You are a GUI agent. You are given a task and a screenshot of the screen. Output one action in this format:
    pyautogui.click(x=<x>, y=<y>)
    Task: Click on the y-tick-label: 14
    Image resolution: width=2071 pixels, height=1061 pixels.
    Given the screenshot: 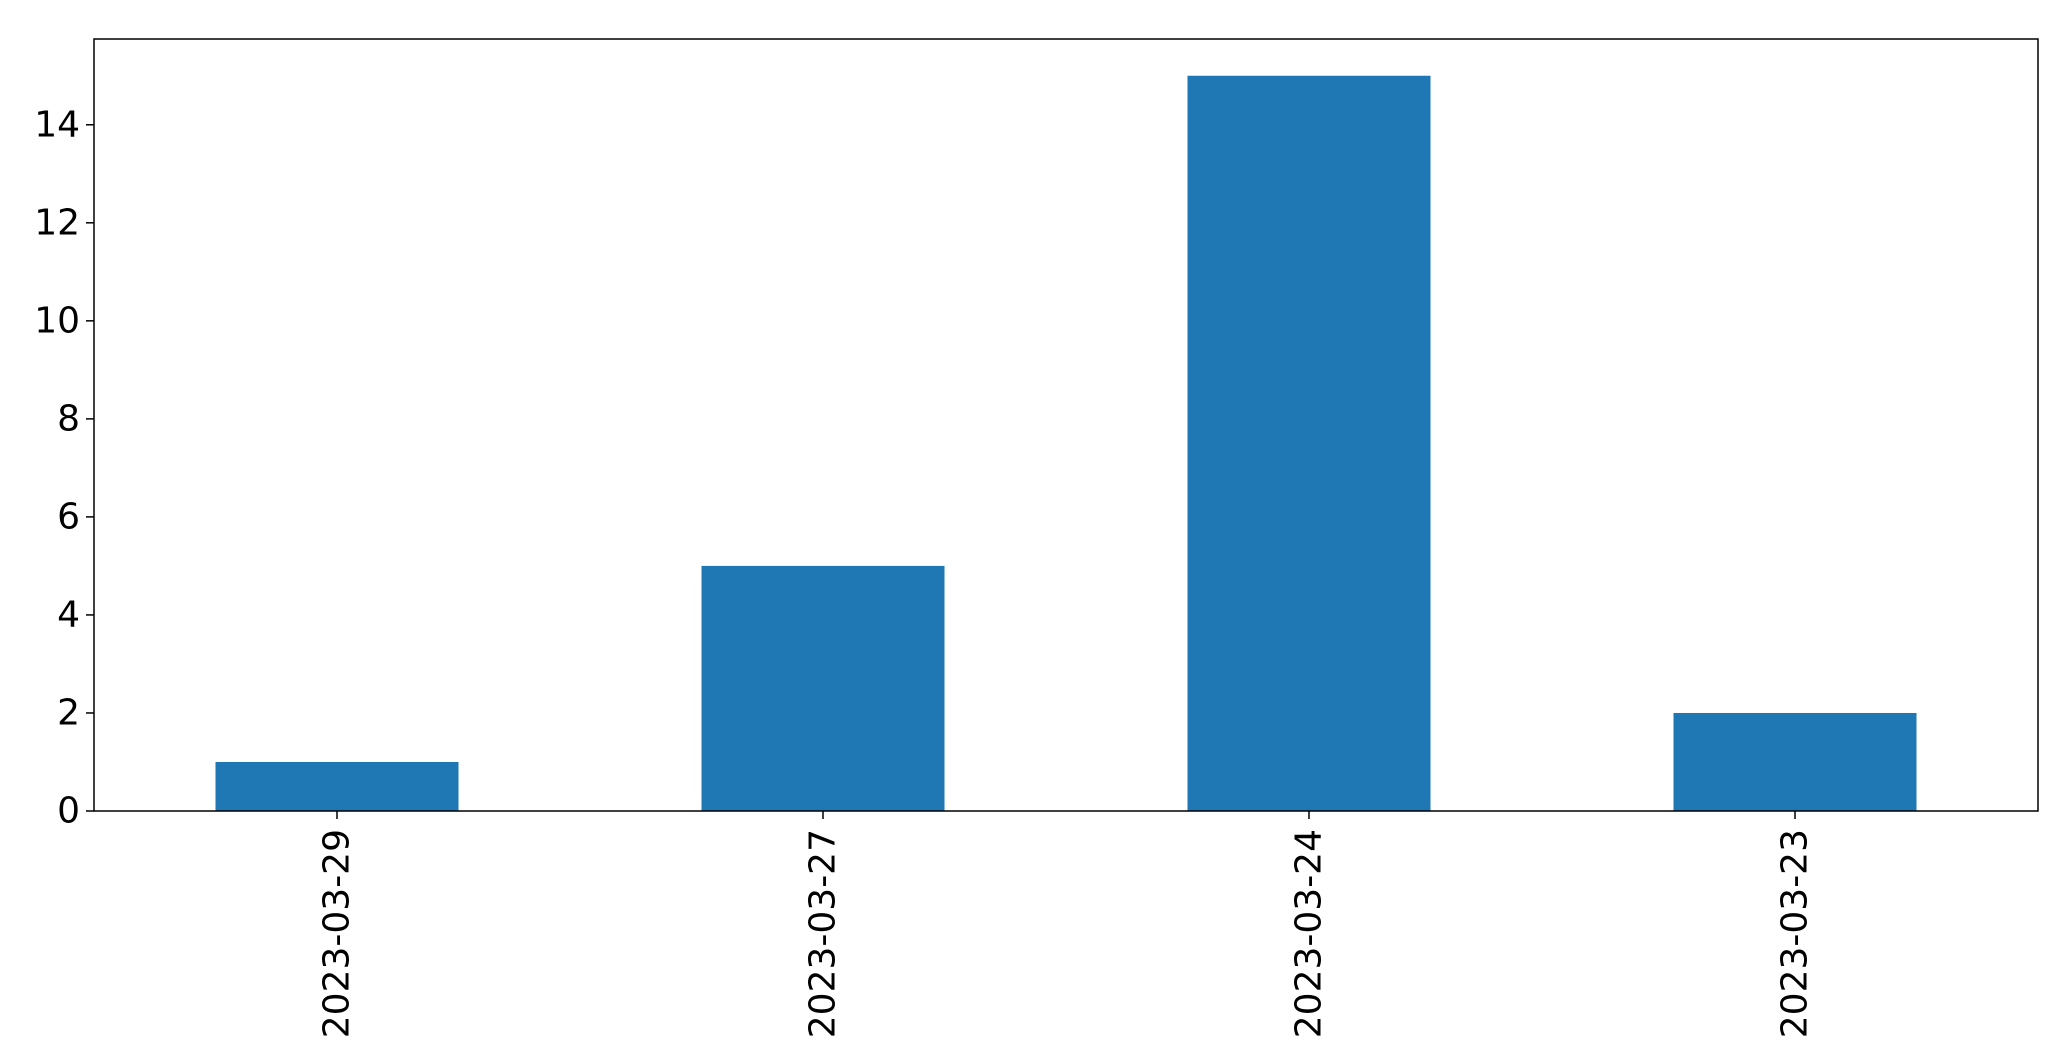 What is the action you would take?
    pyautogui.click(x=57, y=124)
    